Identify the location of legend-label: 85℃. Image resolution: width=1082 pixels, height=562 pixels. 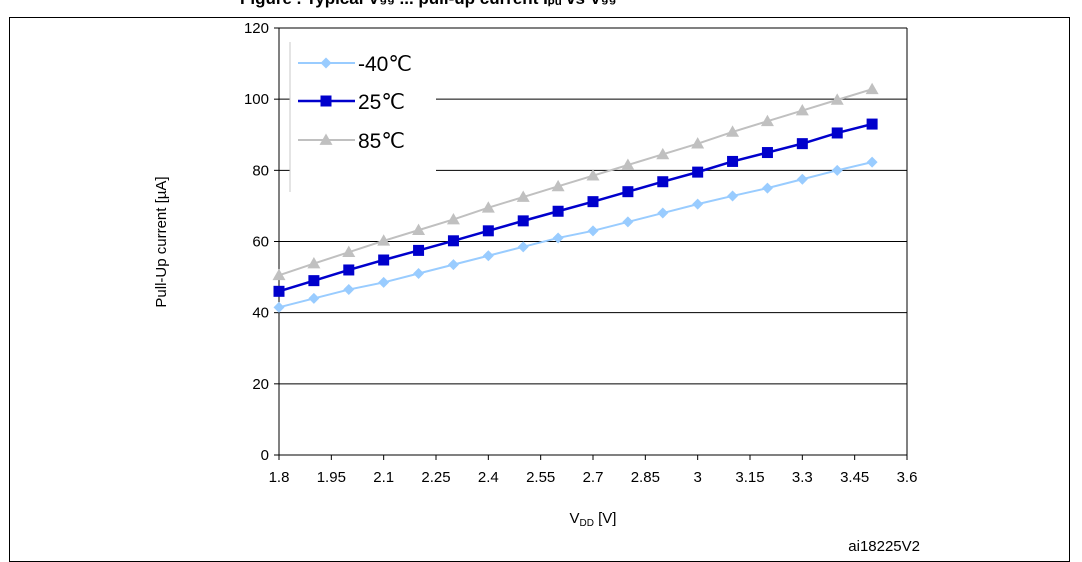
(381, 141).